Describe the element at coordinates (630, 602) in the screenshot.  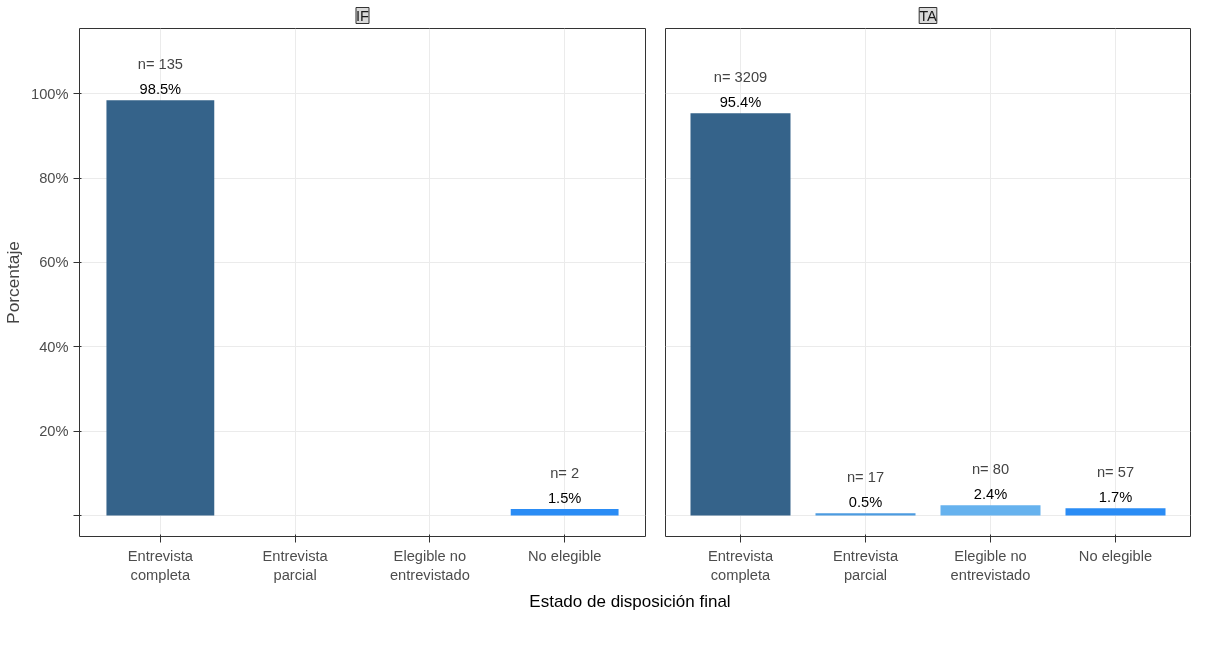
I see `x-axis-title: Estado de disposición final` at that location.